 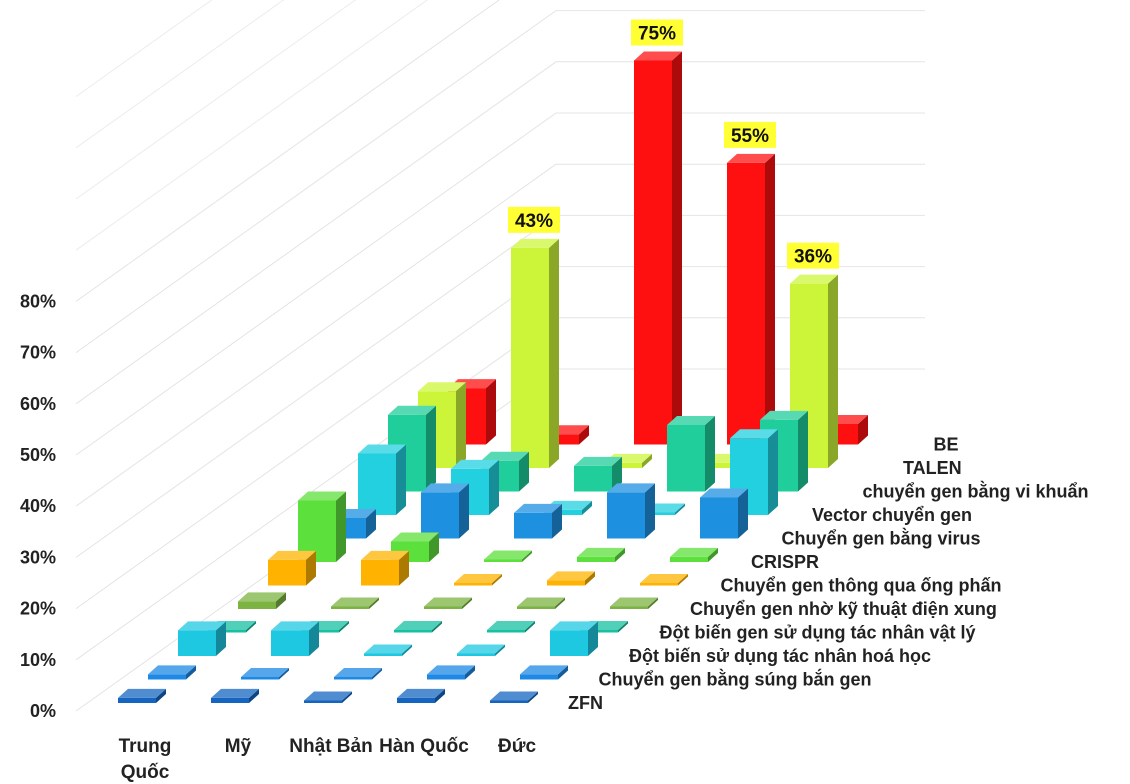 What do you see at coordinates (142, 695) in the screenshot?
I see `bar-zfn-trung-quoc` at bounding box center [142, 695].